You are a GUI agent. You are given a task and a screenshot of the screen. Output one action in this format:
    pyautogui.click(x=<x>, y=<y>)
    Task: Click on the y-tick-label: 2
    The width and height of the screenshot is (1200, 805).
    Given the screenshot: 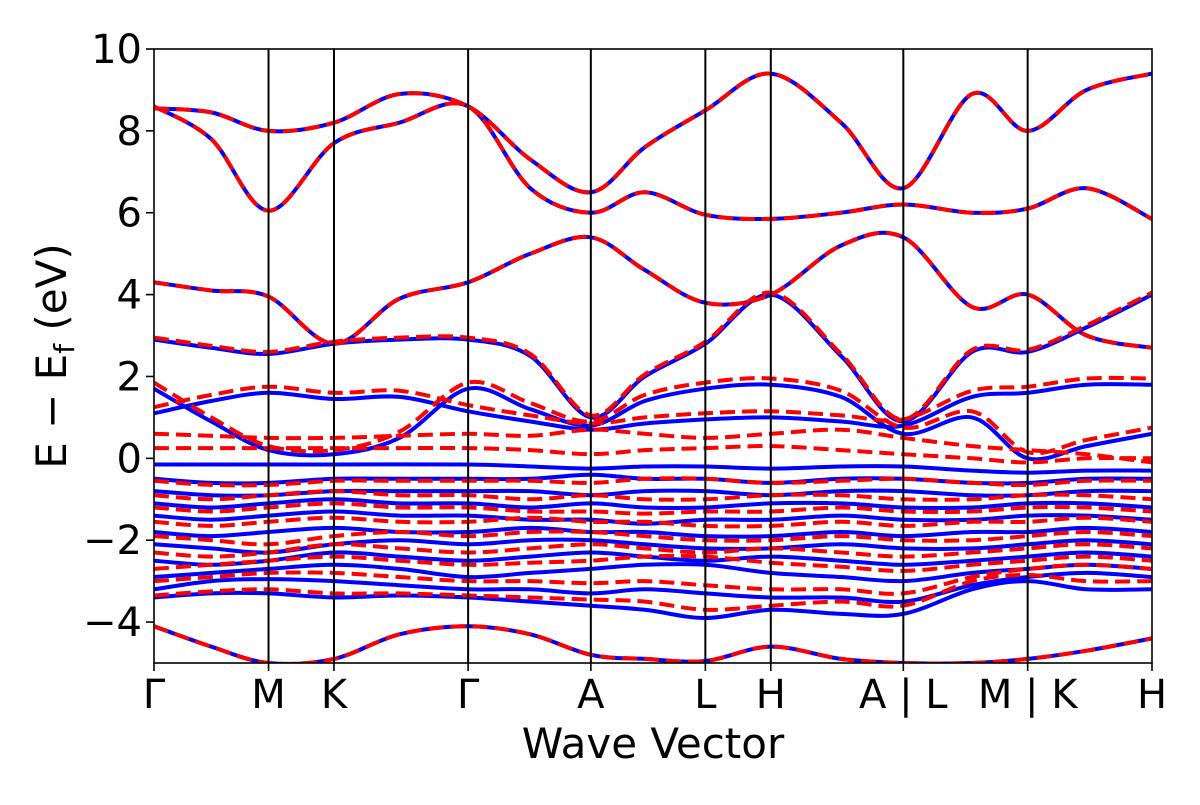 What is the action you would take?
    pyautogui.click(x=129, y=377)
    